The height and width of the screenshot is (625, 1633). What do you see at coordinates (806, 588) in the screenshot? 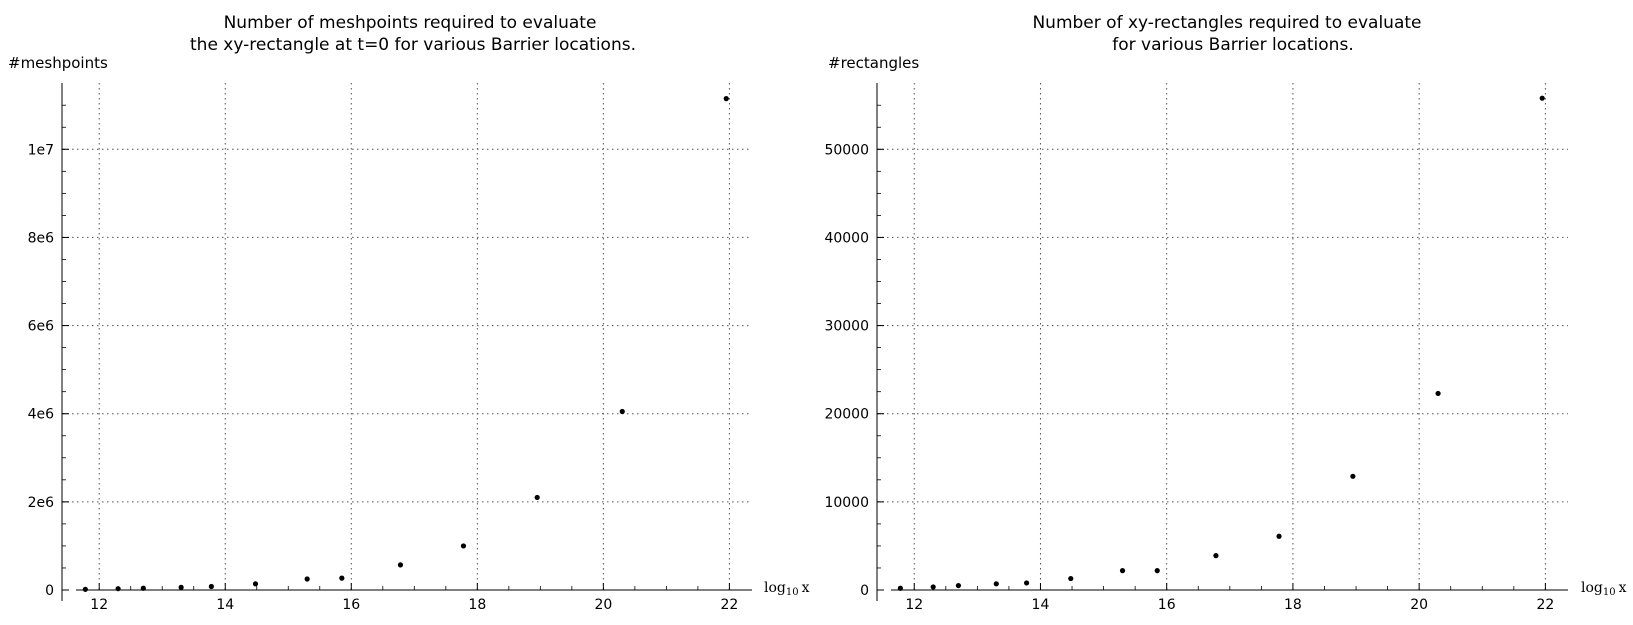
I see `meshpoints-x-axis-label-variable: x` at bounding box center [806, 588].